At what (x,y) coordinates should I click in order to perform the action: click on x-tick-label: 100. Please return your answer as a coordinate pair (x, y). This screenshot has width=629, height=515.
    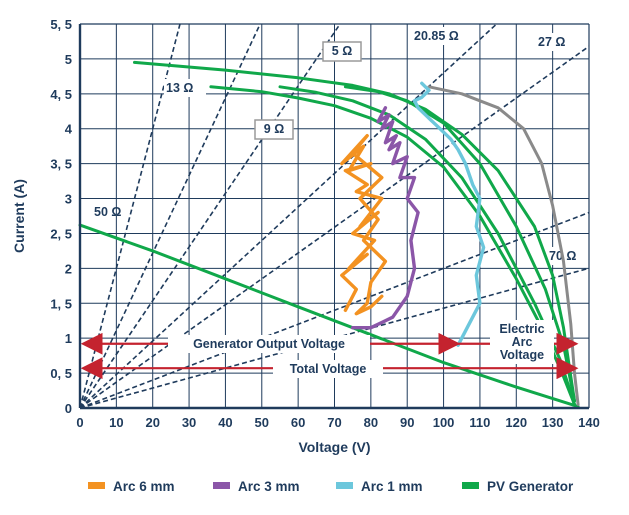
    Looking at the image, I should click on (444, 422).